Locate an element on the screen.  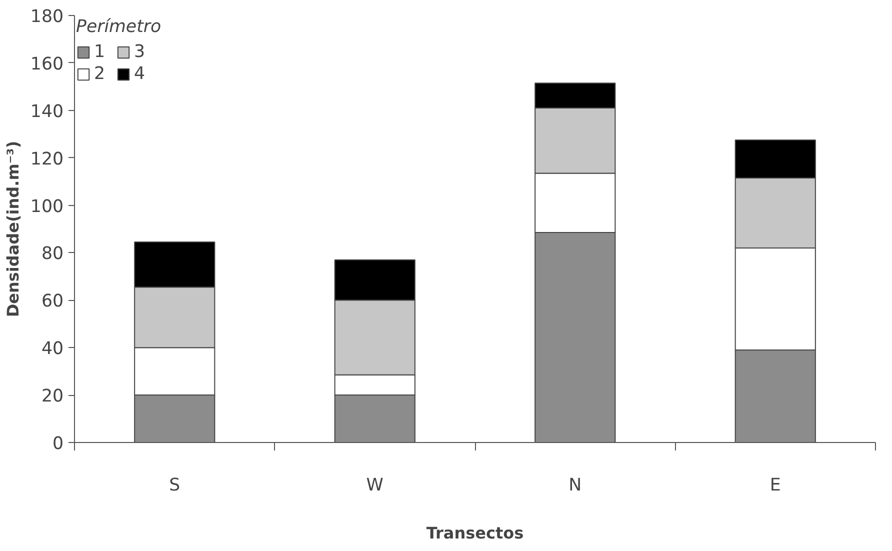
y-tick-label: 140 is located at coordinates (47, 112).